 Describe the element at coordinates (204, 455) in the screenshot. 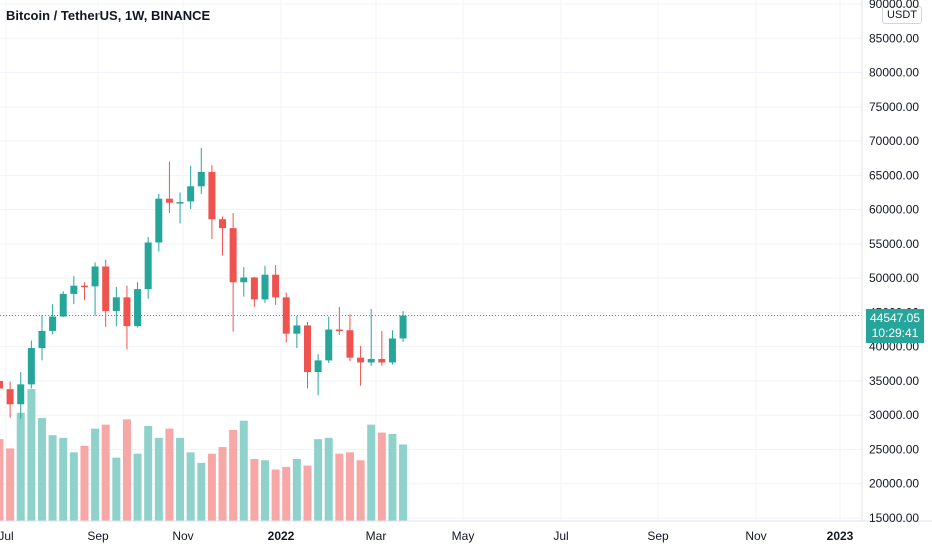

I see `volume-series` at that location.